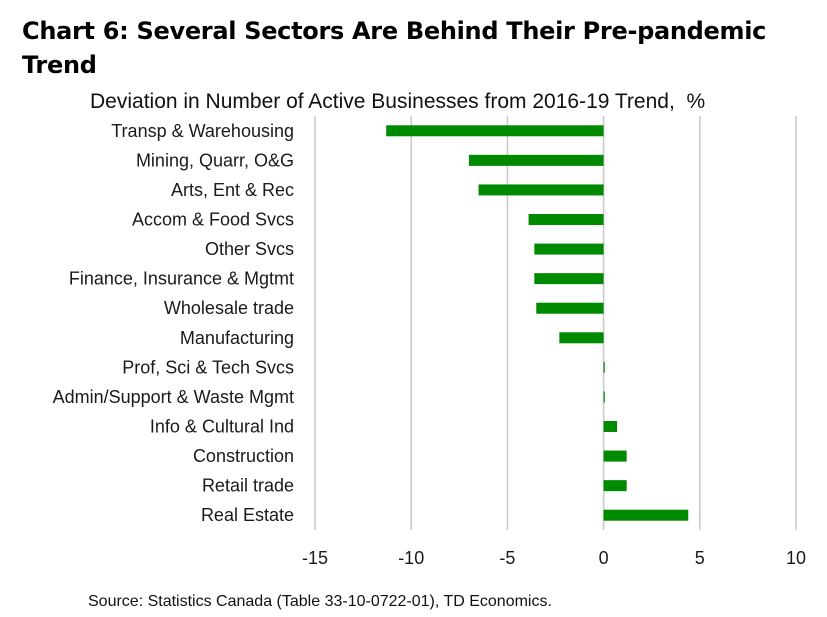 The width and height of the screenshot is (827, 617). What do you see at coordinates (700, 558) in the screenshot?
I see `x-tick-label: 5` at bounding box center [700, 558].